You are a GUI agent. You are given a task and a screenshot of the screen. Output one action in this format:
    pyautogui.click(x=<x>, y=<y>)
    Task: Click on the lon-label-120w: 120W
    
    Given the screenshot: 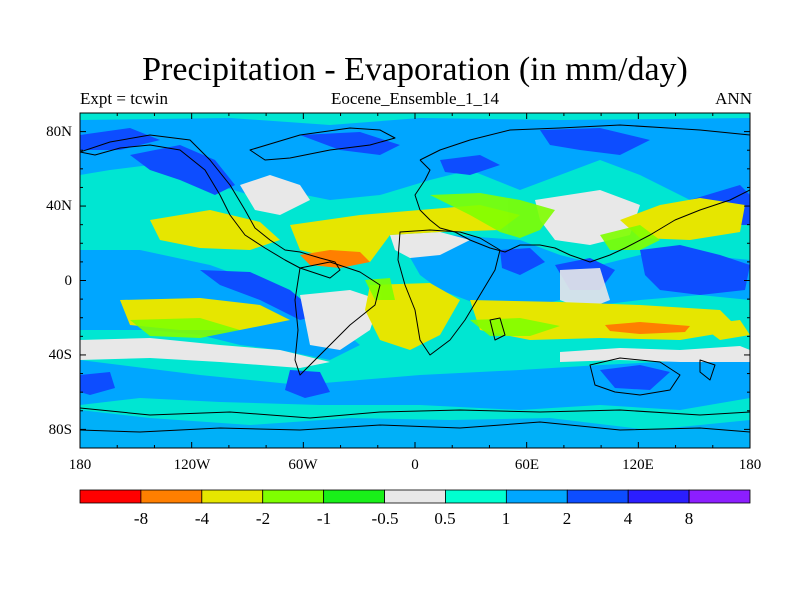 What is the action you would take?
    pyautogui.click(x=193, y=465)
    